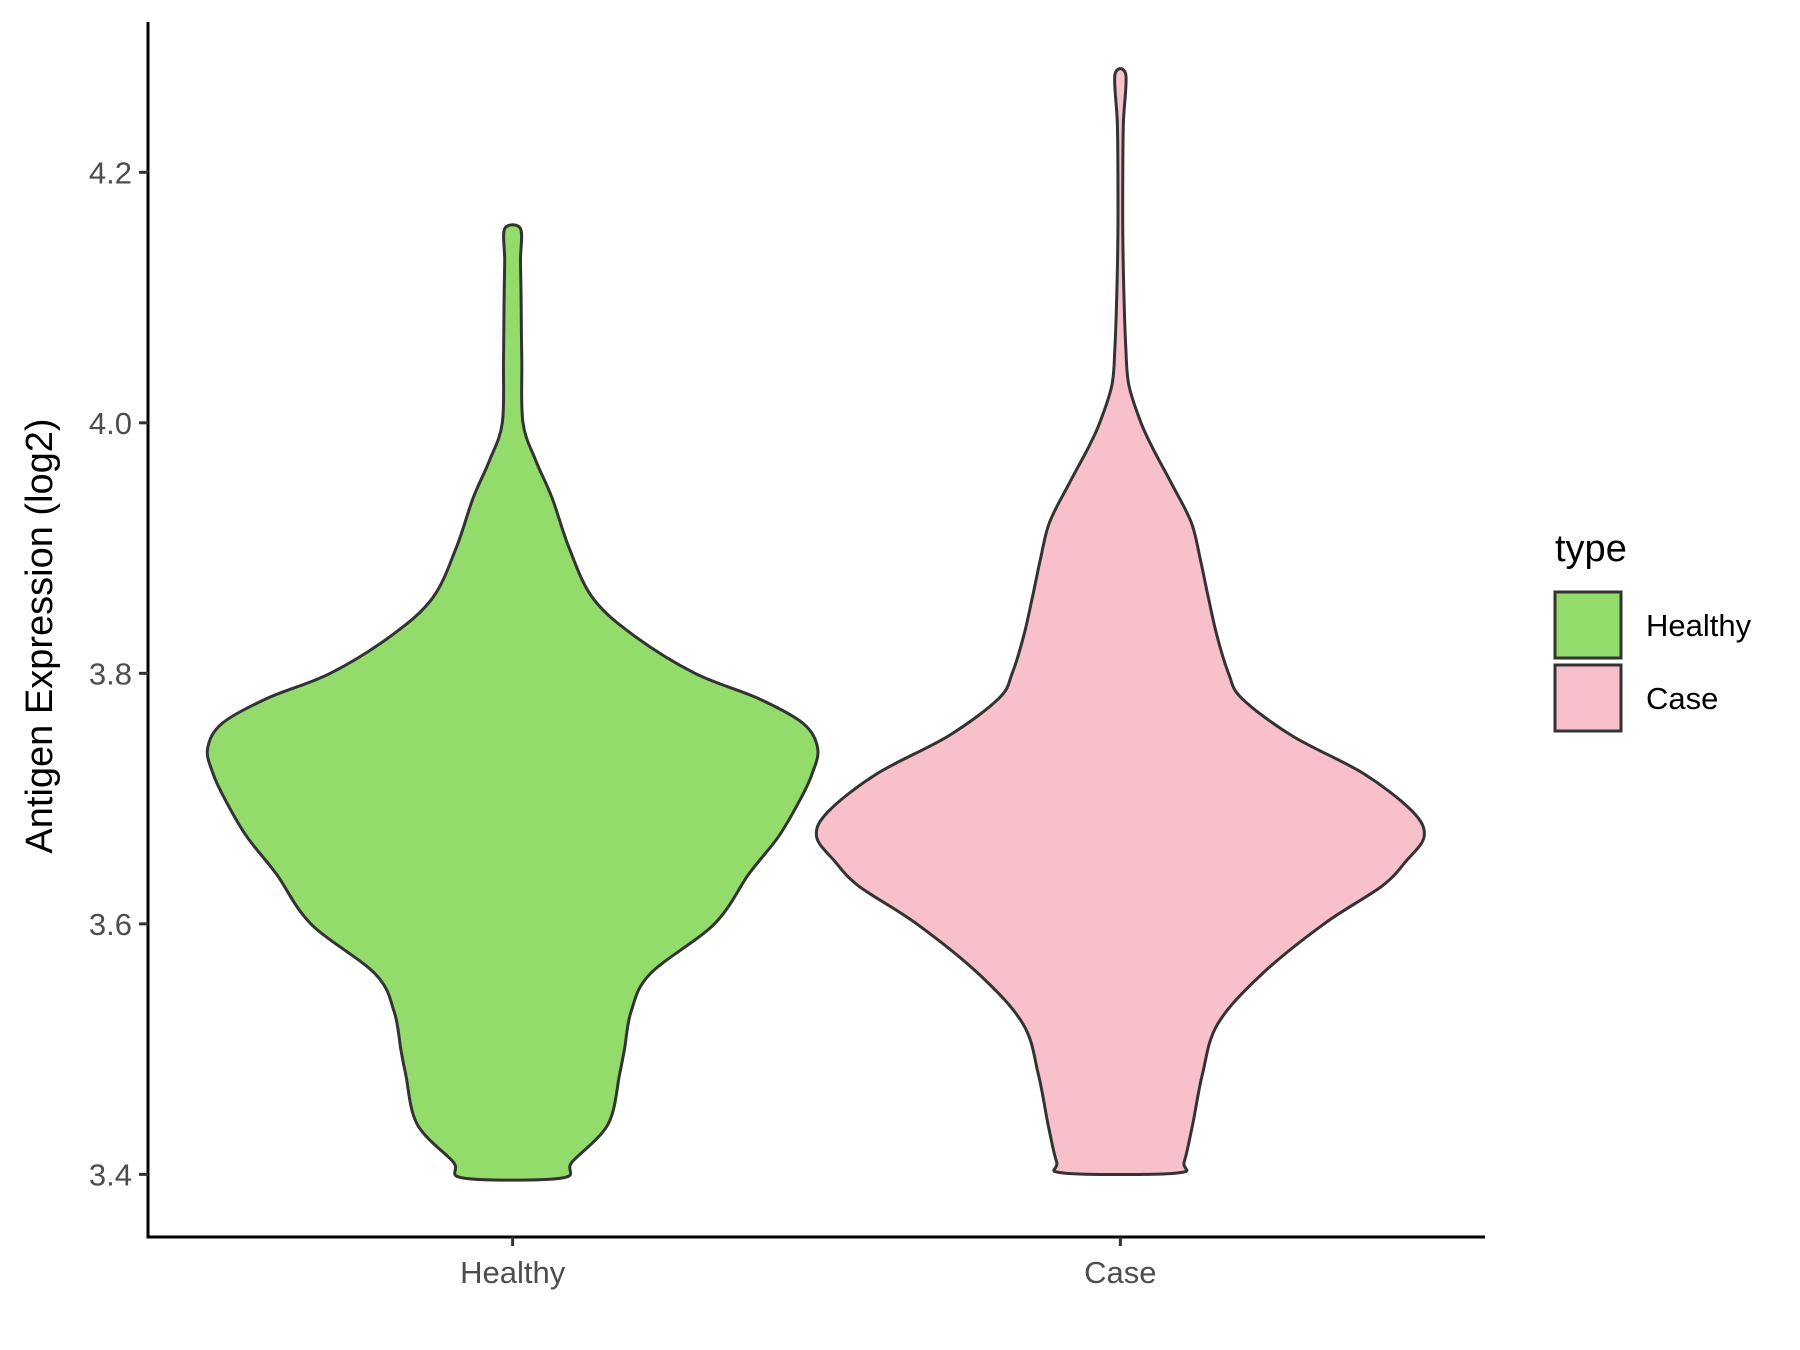  I want to click on legend-label-healthy: Healthy, so click(1699, 625).